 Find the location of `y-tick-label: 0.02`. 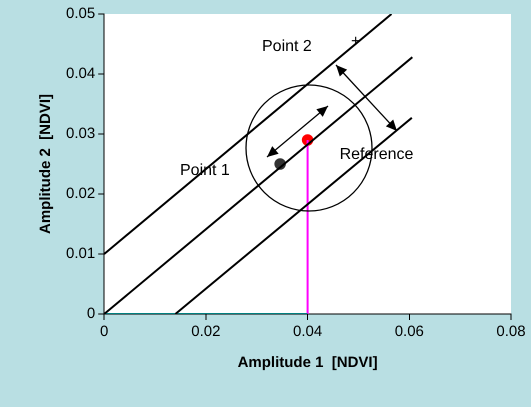

y-tick-label: 0.02 is located at coordinates (81, 193).